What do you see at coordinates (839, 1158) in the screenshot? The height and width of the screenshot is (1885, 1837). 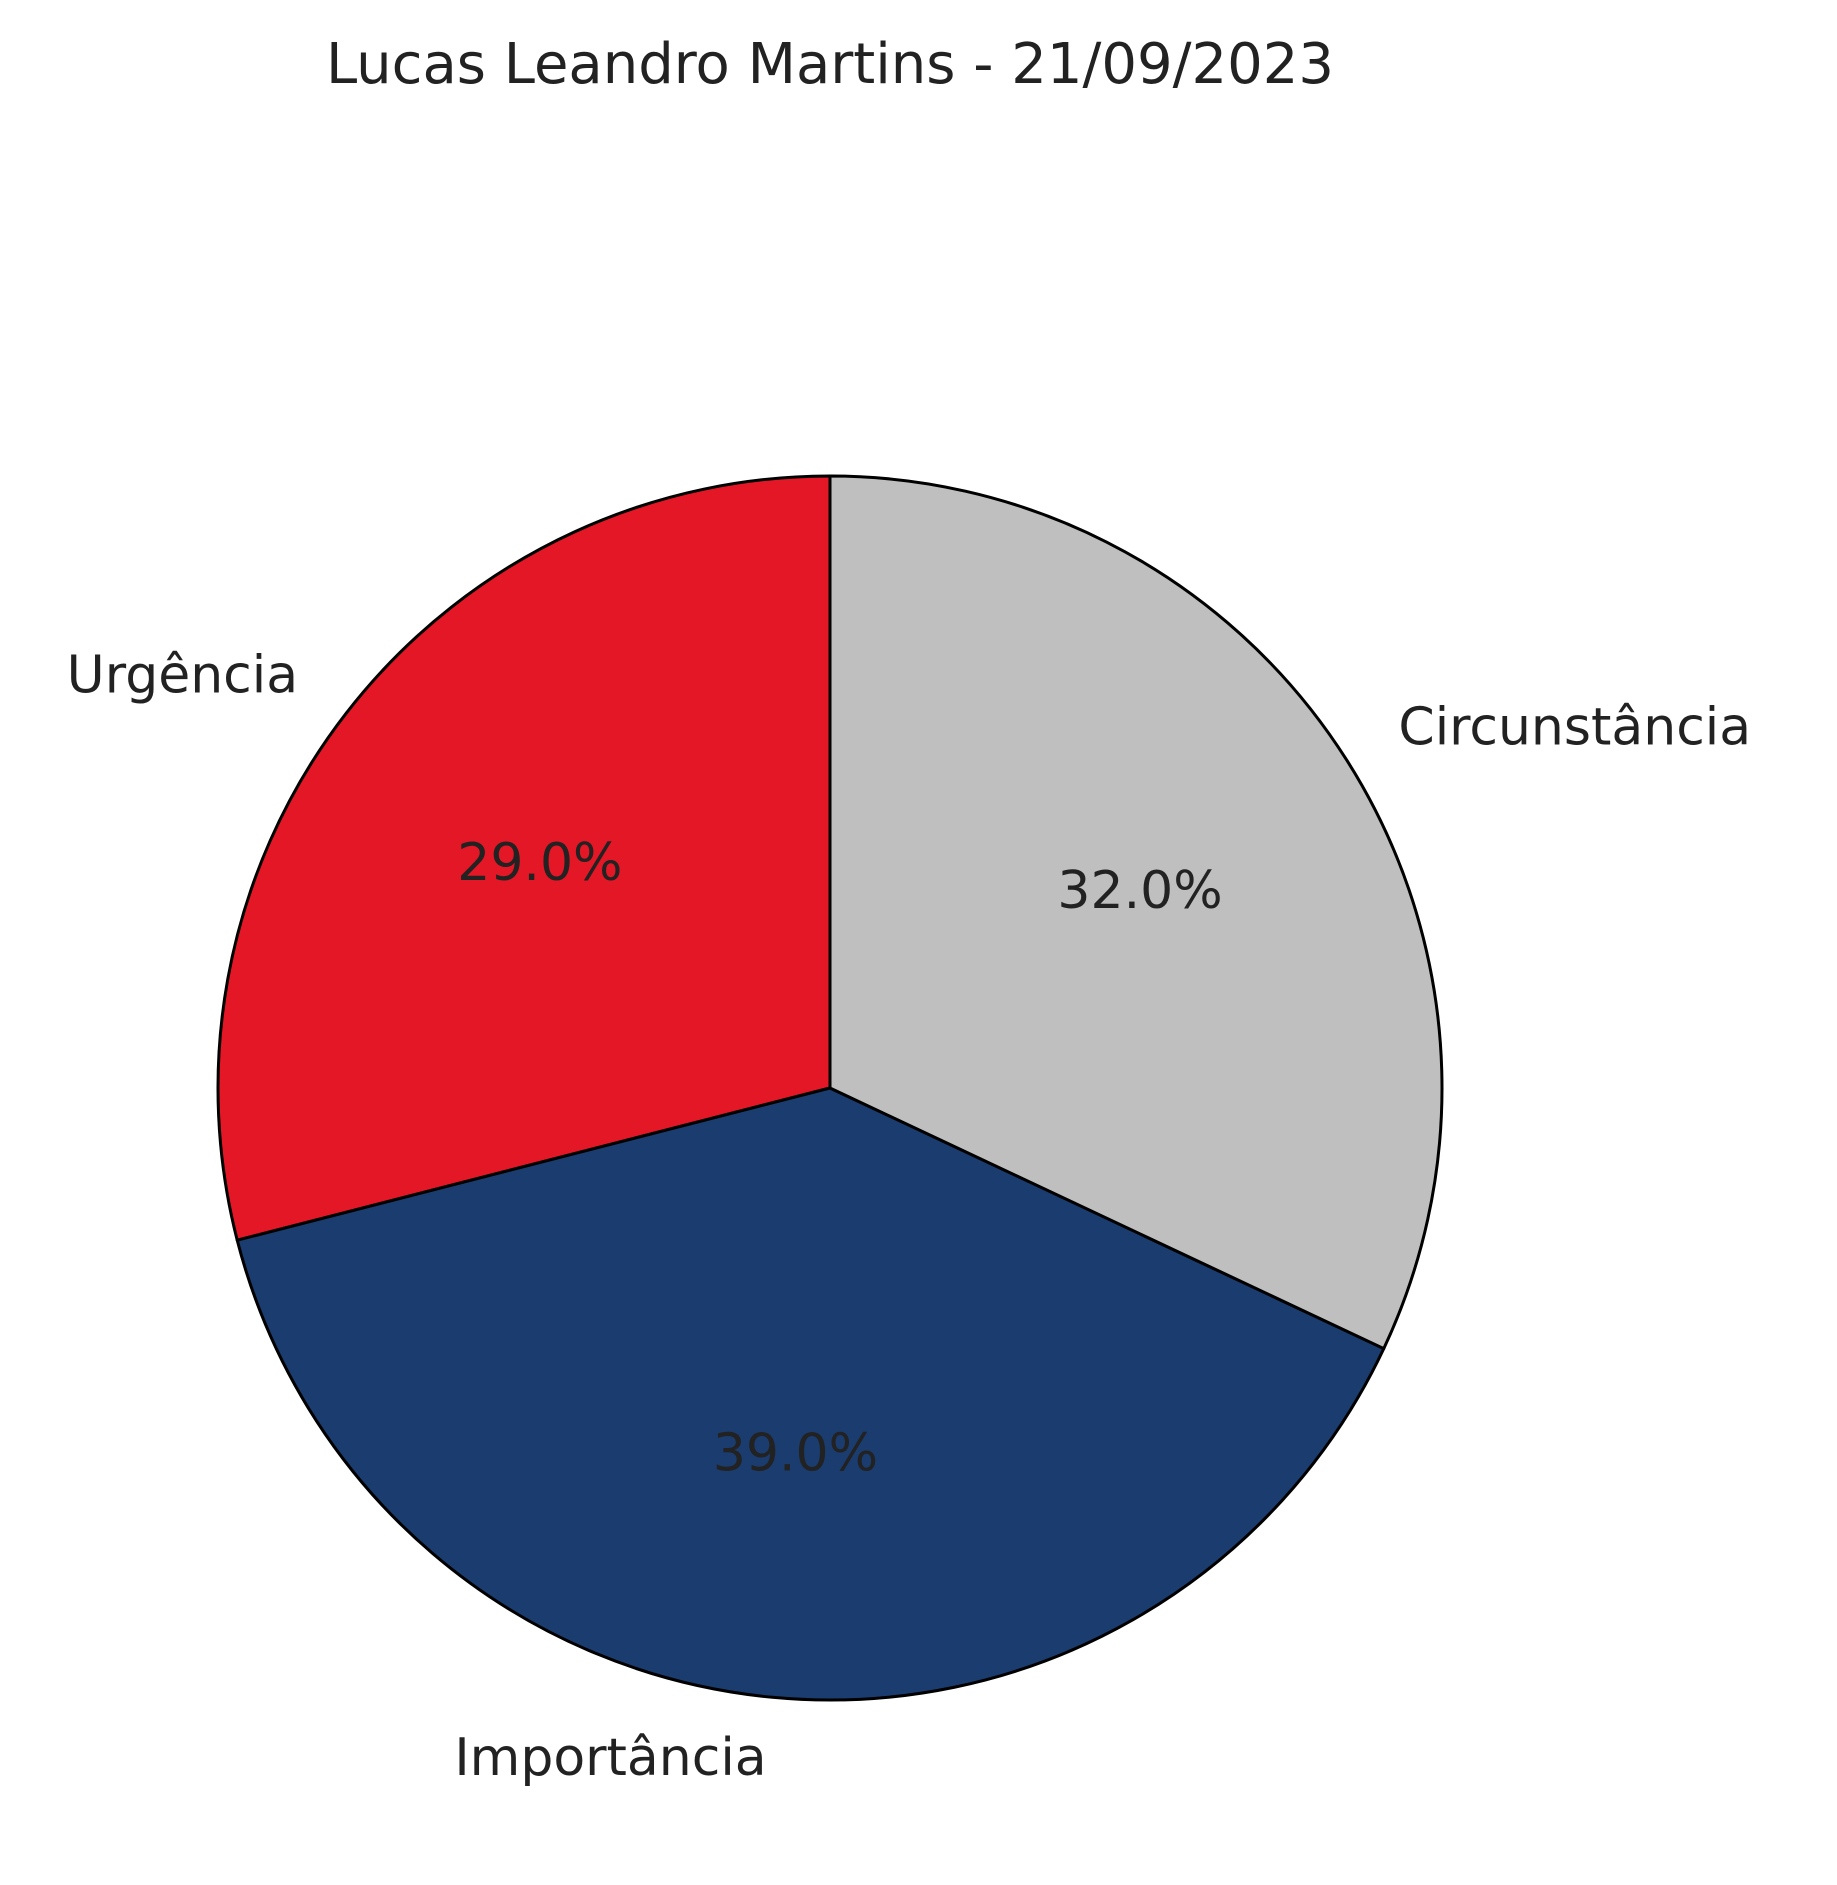 I see `percentage-labels: 29.0% 39.0% 32.0%` at bounding box center [839, 1158].